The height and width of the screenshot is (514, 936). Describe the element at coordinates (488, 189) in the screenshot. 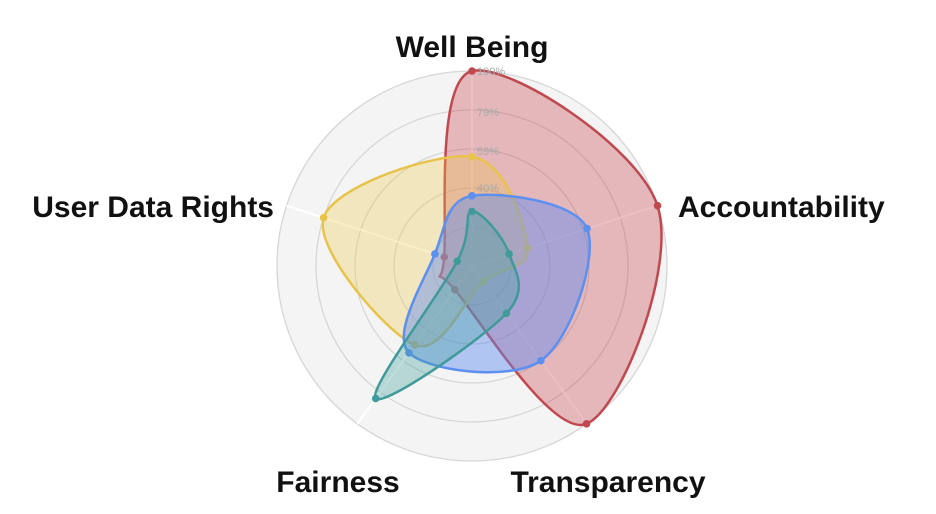

I see `tick-label: 40%` at that location.